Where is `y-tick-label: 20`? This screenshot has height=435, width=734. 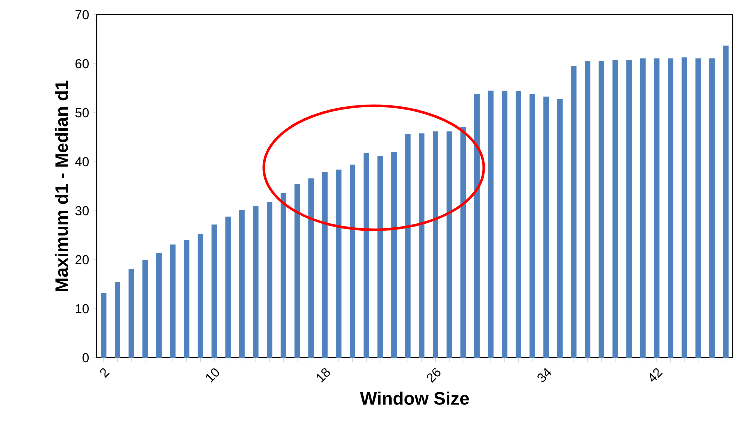 y-tick-label: 20 is located at coordinates (82, 260).